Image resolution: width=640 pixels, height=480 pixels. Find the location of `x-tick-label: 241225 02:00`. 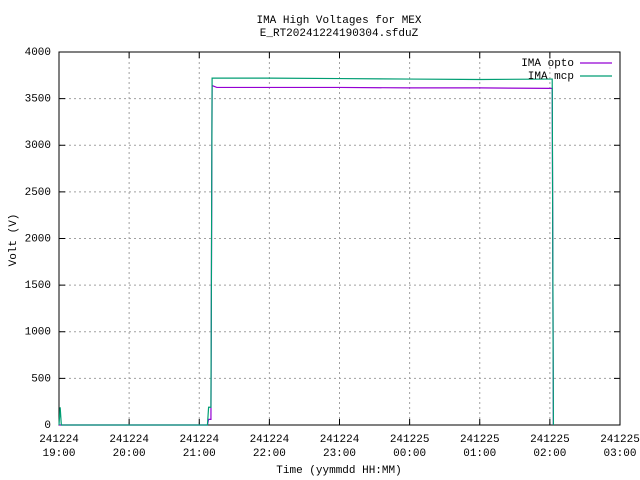

x-tick-label: 241225 02:00 is located at coordinates (550, 447).